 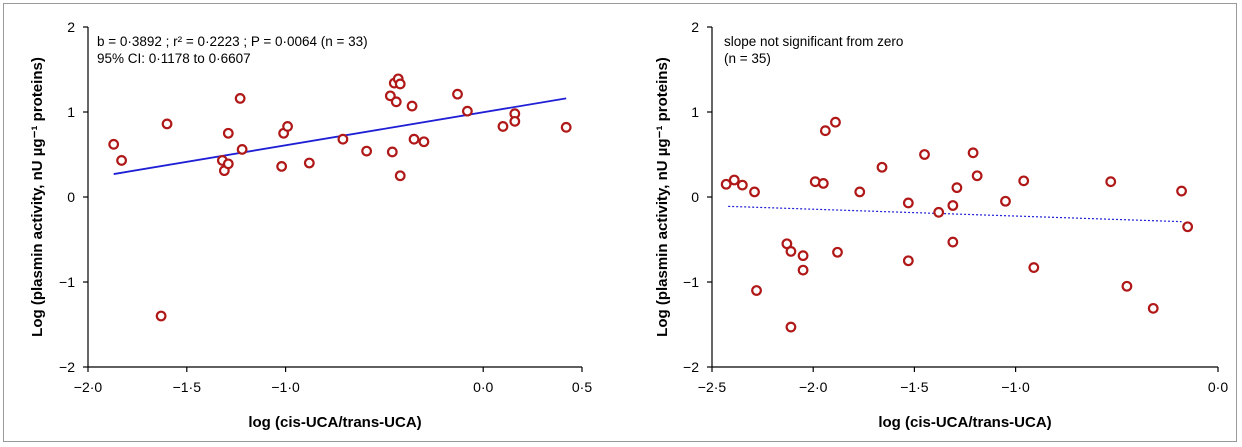 I want to click on x-tick-label: −2·5, so click(x=712, y=387).